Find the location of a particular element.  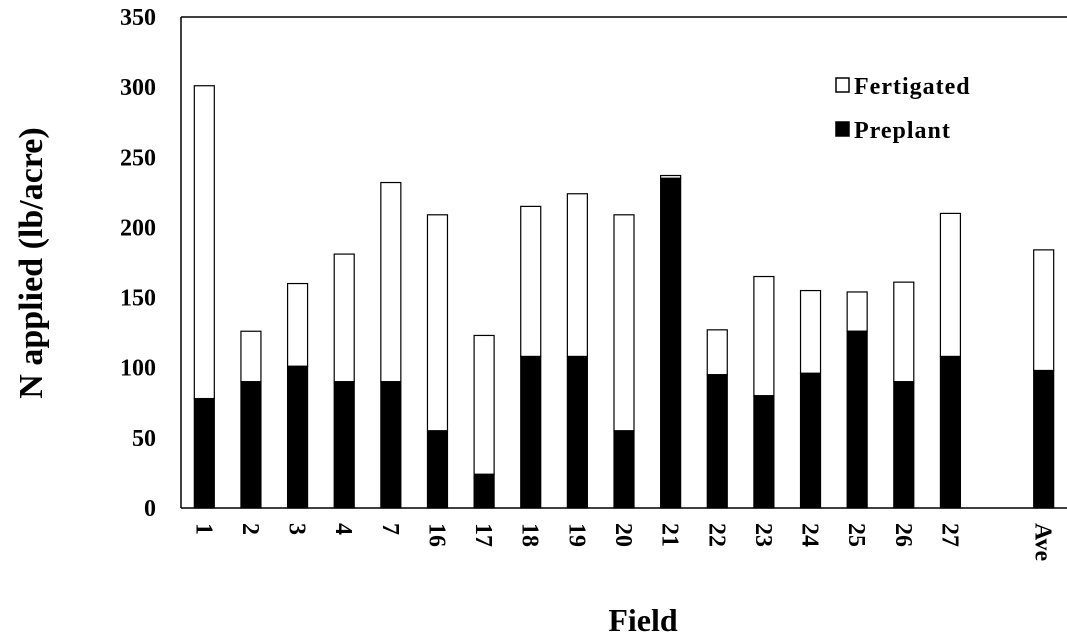

x-tick-labels: 1 2 3 4 7 16 17 18 19 20 21 22 23 24 25 26 27 Ave is located at coordinates (622, 542).